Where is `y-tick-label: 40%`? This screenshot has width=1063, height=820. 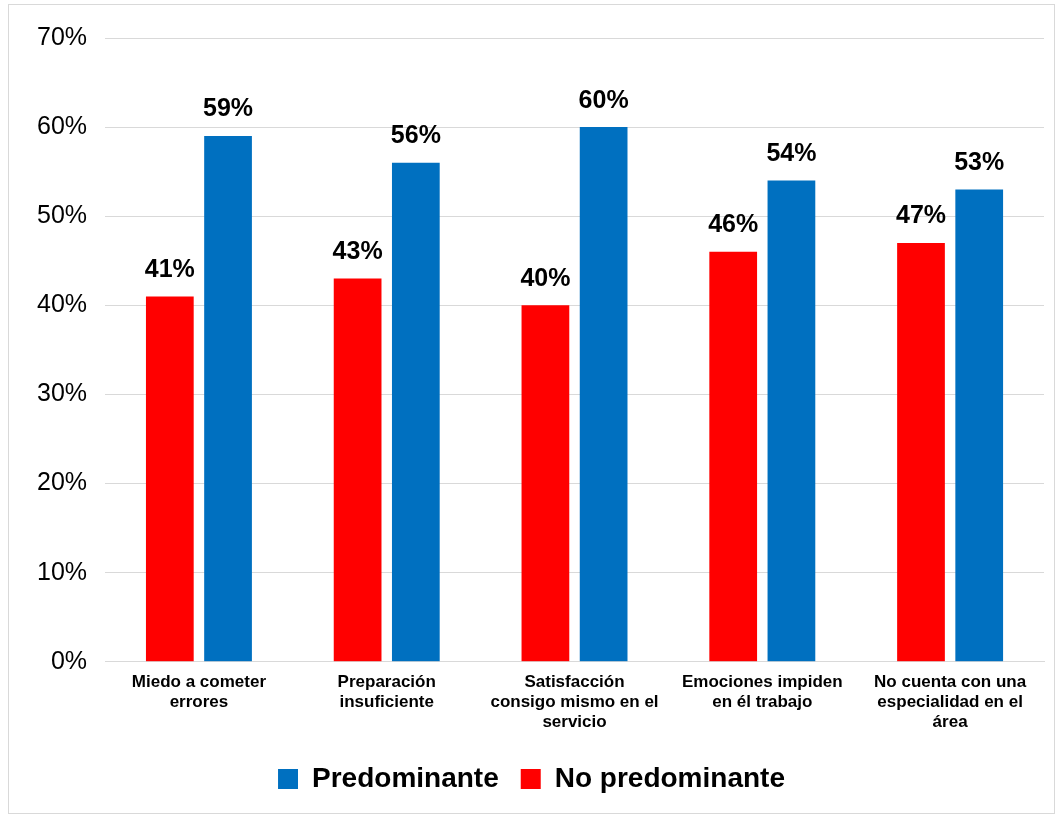
y-tick-label: 40% is located at coordinates (62, 303).